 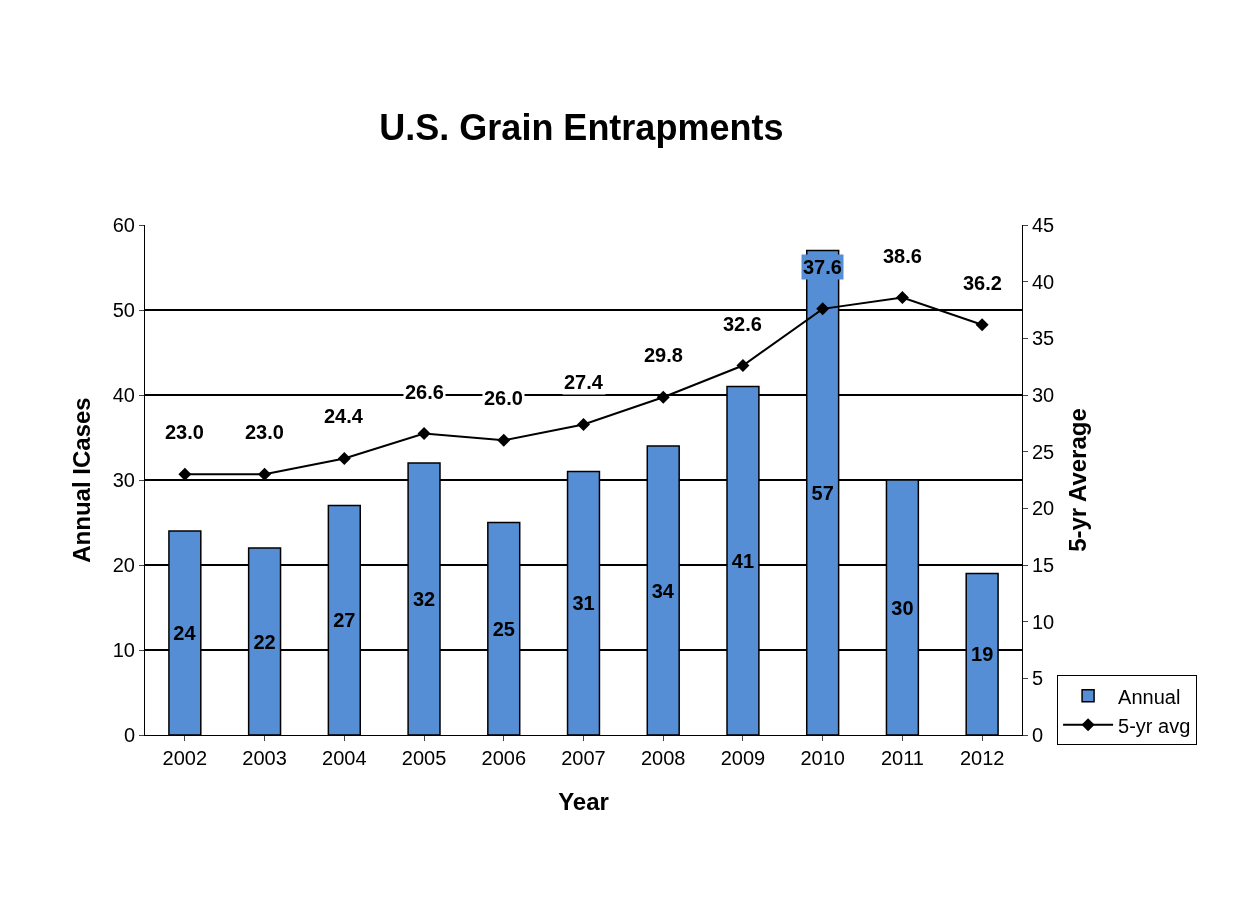 I want to click on data-label: 27, so click(x=344, y=620).